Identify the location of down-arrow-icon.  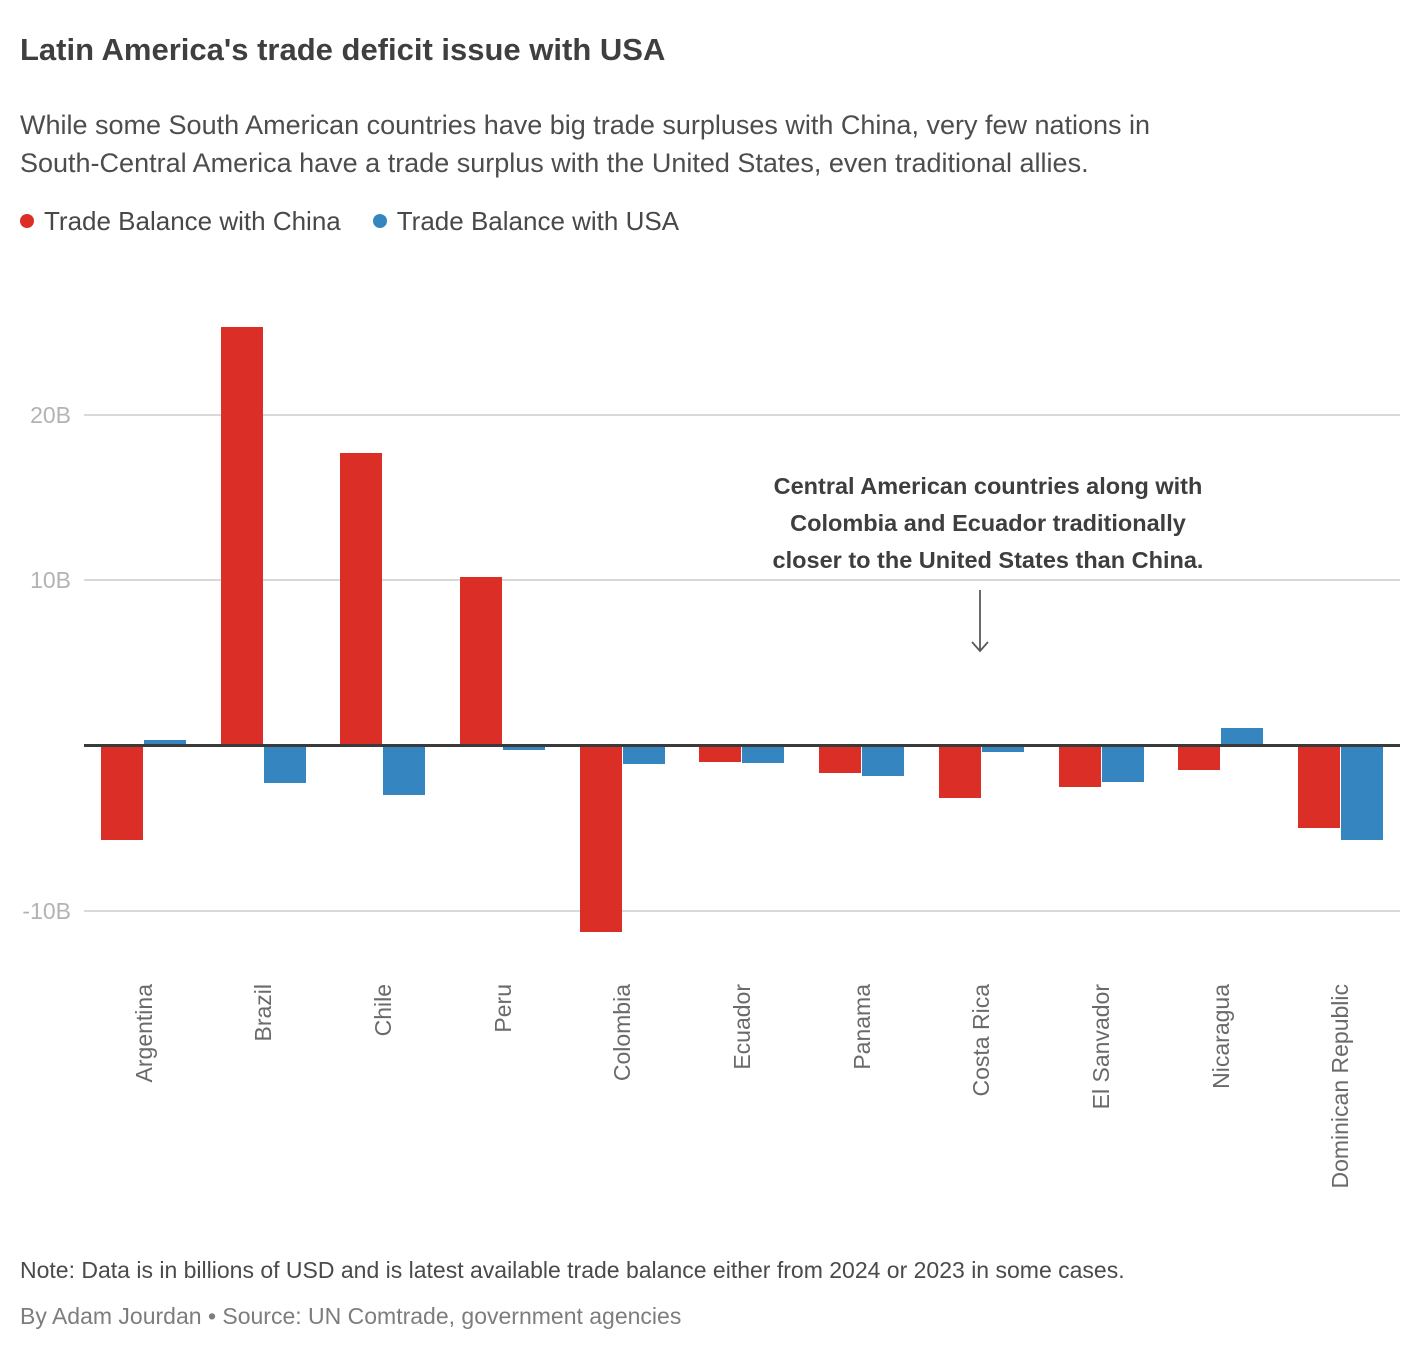
(980, 621).